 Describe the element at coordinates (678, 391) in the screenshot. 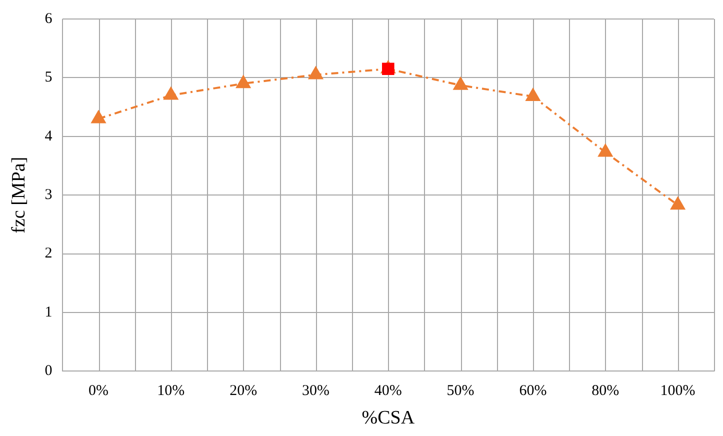

I see `x-tick-label: 100%` at that location.